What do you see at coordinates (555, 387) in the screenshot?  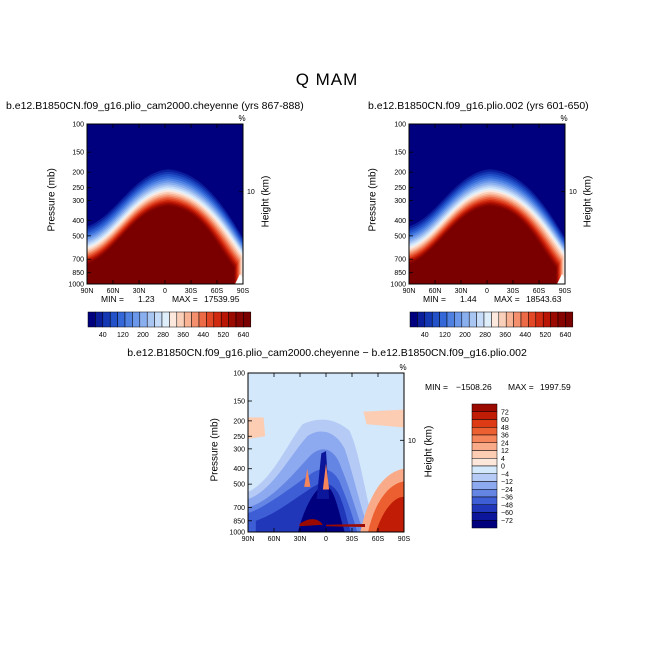 I see `panel3-max-value: 1997.59` at bounding box center [555, 387].